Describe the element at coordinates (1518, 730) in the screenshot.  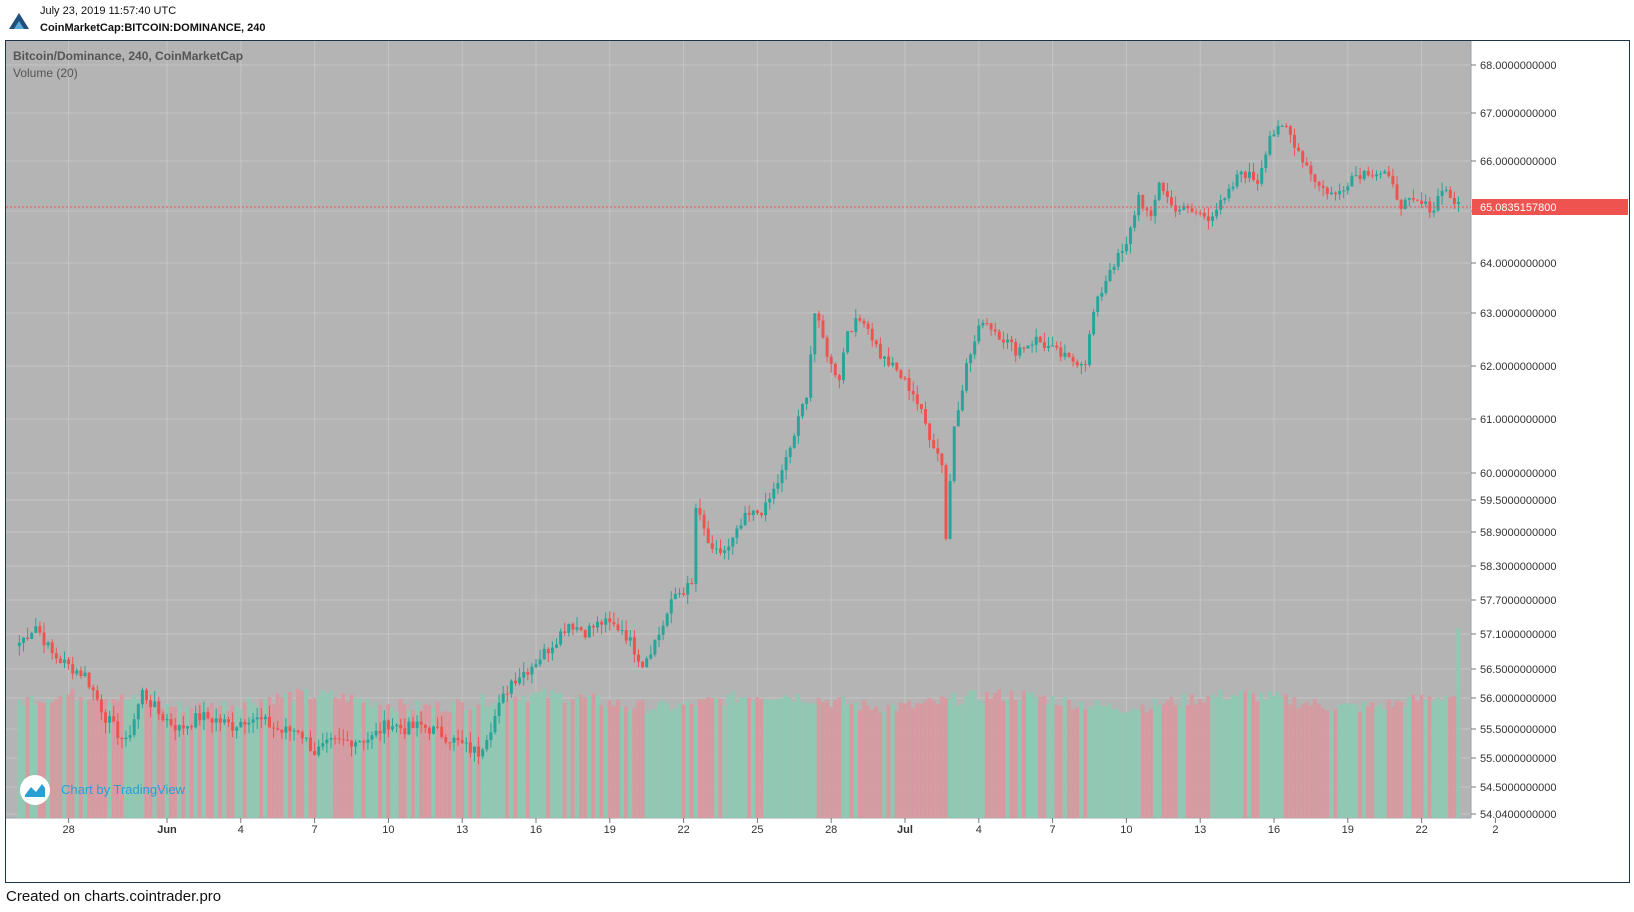
I see `y-tick-label: 55.5000000000` at that location.